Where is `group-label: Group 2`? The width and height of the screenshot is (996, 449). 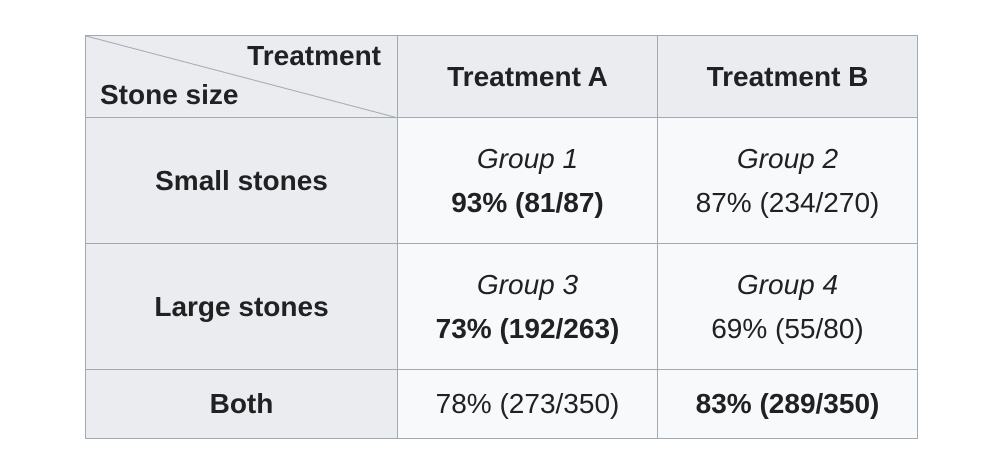
group-label: Group 2 is located at coordinates (787, 158).